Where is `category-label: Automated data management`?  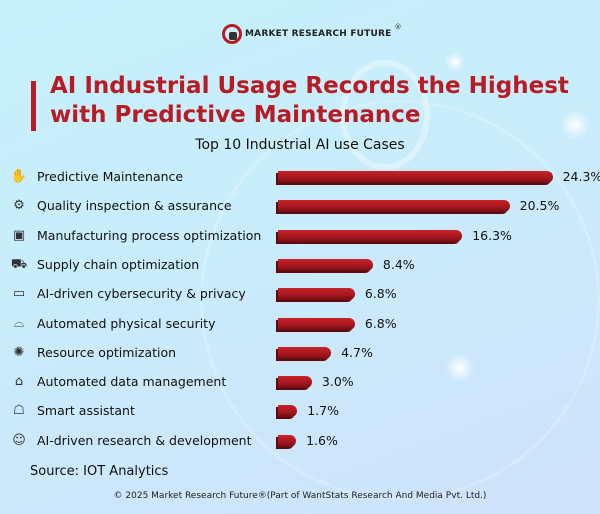
category-label: Automated data management is located at coordinates (132, 382).